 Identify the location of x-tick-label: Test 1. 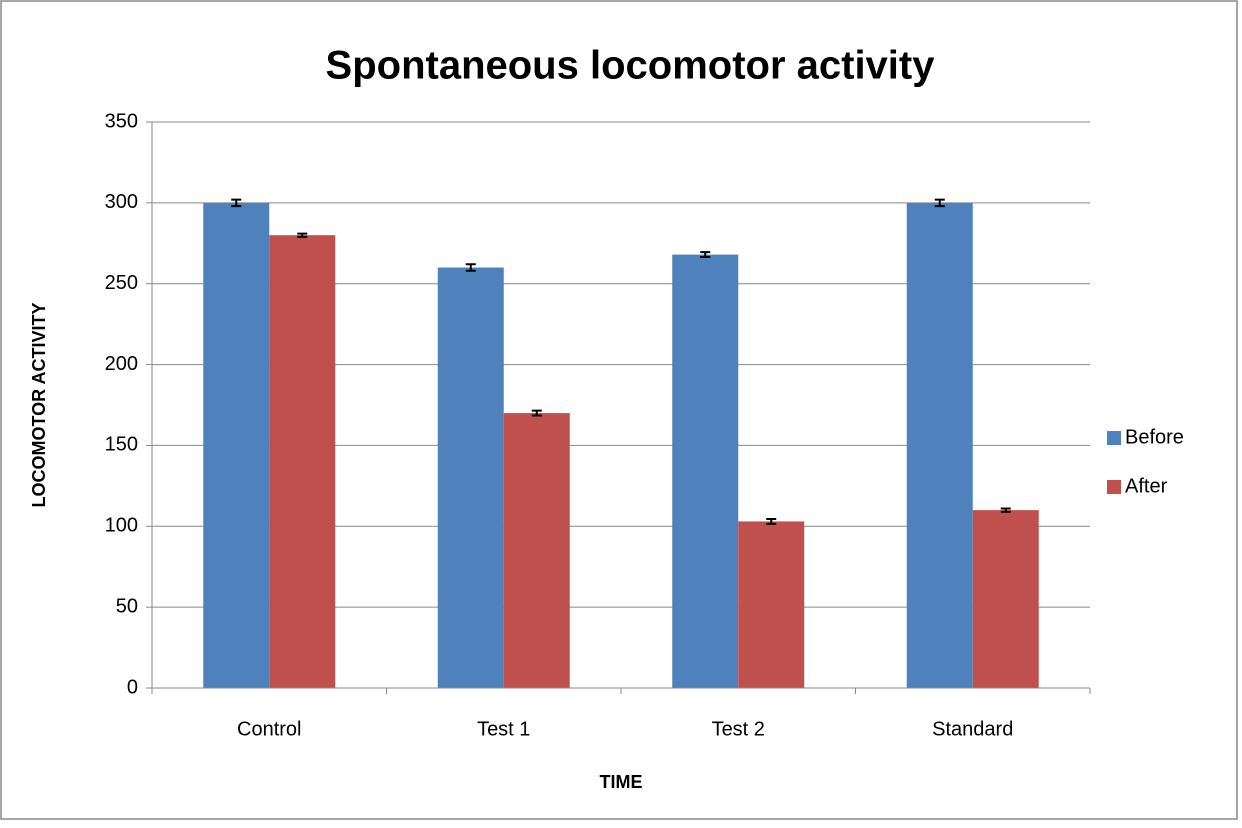
(503, 729).